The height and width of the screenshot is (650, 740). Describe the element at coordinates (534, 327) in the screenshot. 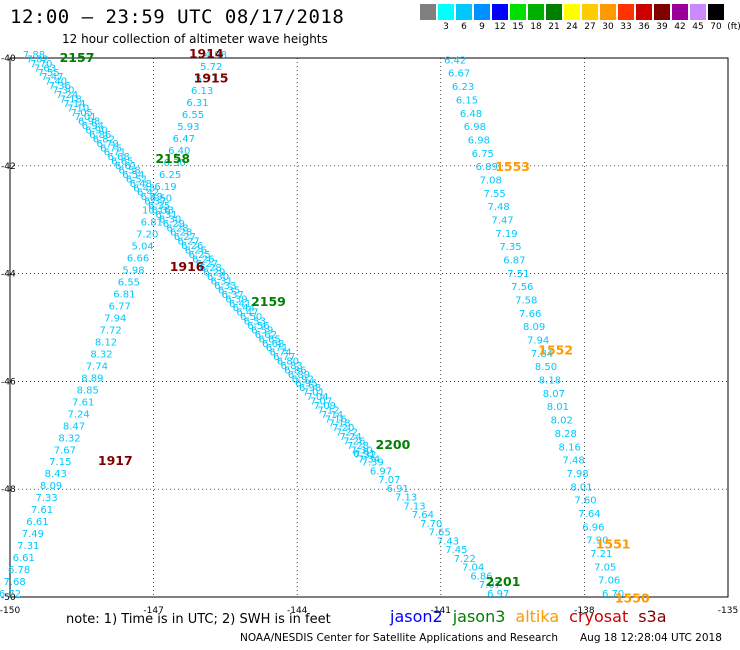

I see `swh-value: 8.09` at that location.